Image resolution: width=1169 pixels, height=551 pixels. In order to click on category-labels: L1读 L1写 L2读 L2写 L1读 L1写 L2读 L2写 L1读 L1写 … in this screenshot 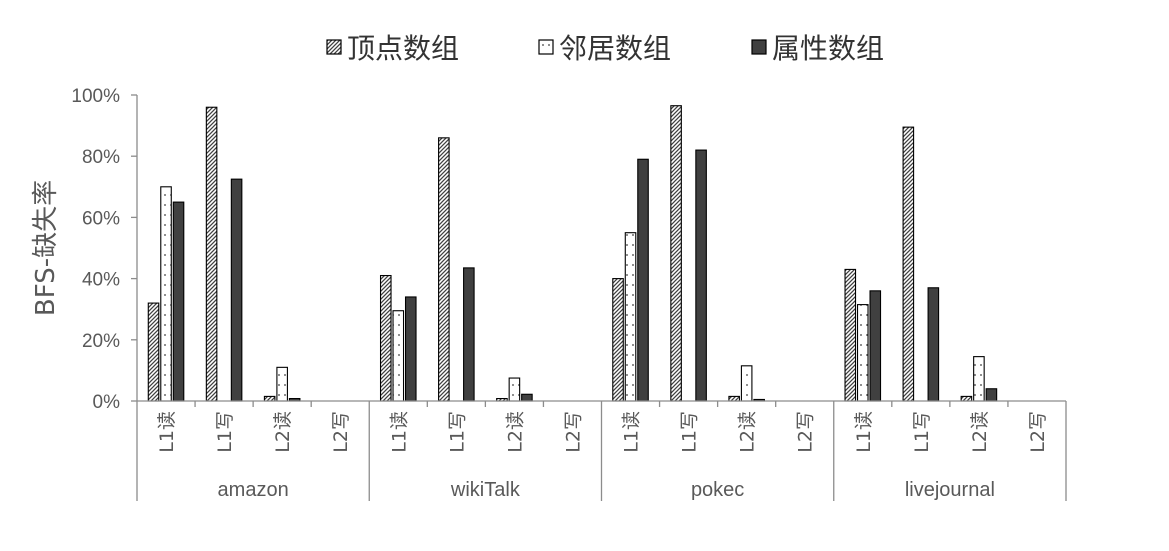, I will do `click(602, 432)`.